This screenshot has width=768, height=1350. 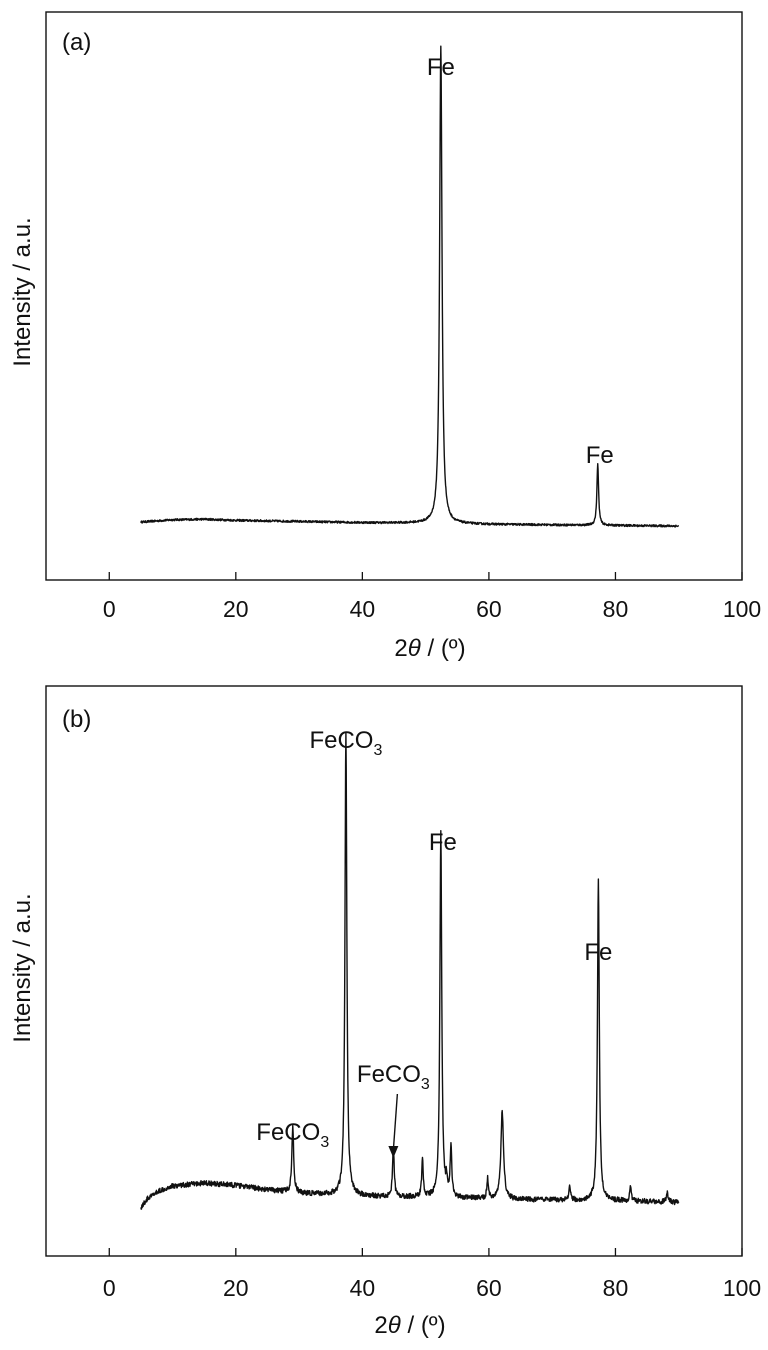 I want to click on x-axis-ticks-b: 0 20 40 60 80 100, so click(x=432, y=1274).